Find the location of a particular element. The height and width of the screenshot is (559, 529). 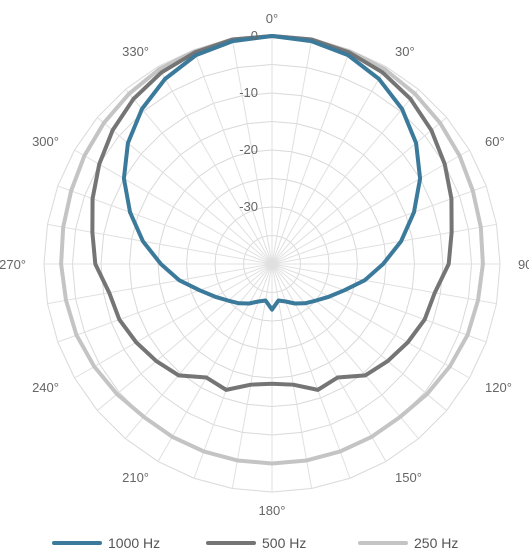

angle-label: 330° is located at coordinates (135, 51).